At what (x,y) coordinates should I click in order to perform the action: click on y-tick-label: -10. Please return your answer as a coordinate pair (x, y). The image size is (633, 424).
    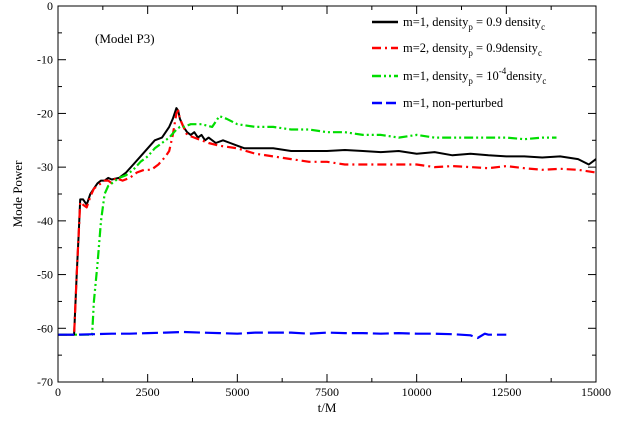
    Looking at the image, I should click on (45, 60).